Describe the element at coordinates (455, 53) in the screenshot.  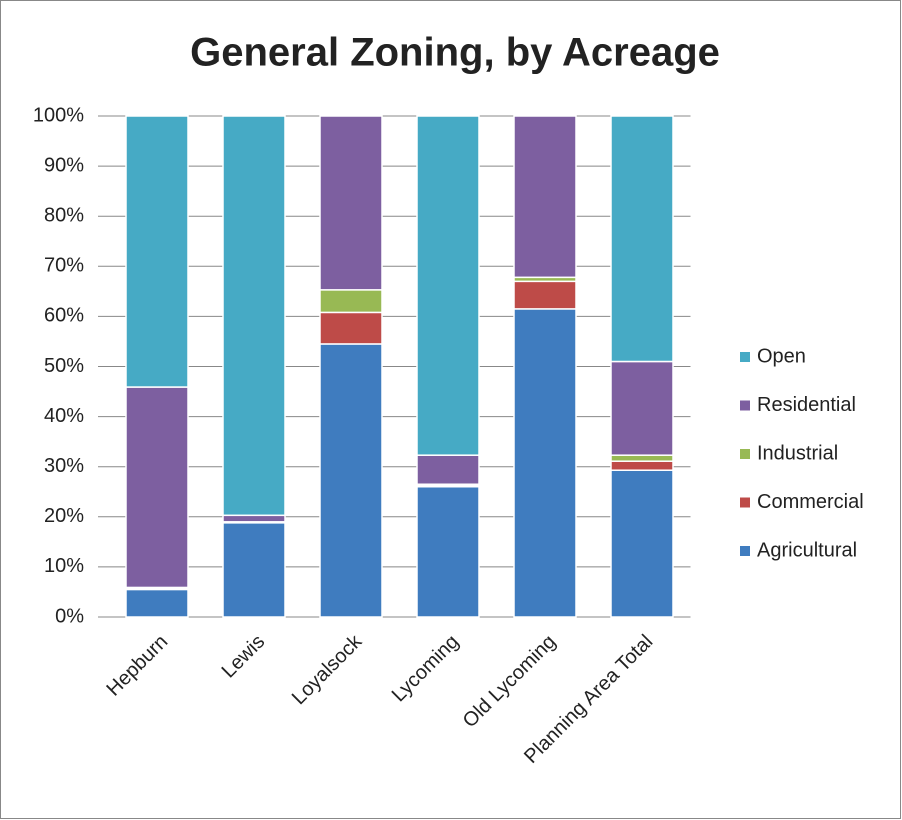
I see `chart-title: General Zoning, by Acreage` at that location.